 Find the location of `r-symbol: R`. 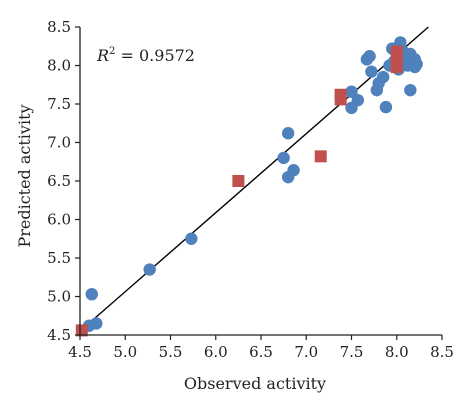

r-symbol: R is located at coordinates (102, 55).